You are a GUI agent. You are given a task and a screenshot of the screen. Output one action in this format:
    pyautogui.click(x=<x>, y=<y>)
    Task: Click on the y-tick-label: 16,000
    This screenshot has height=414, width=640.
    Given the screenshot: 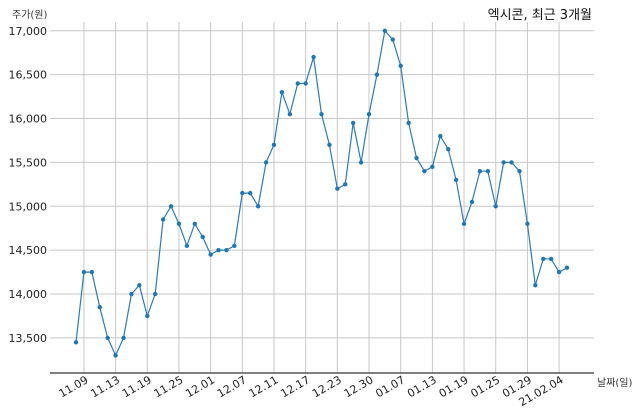 What is the action you would take?
    pyautogui.click(x=28, y=119)
    